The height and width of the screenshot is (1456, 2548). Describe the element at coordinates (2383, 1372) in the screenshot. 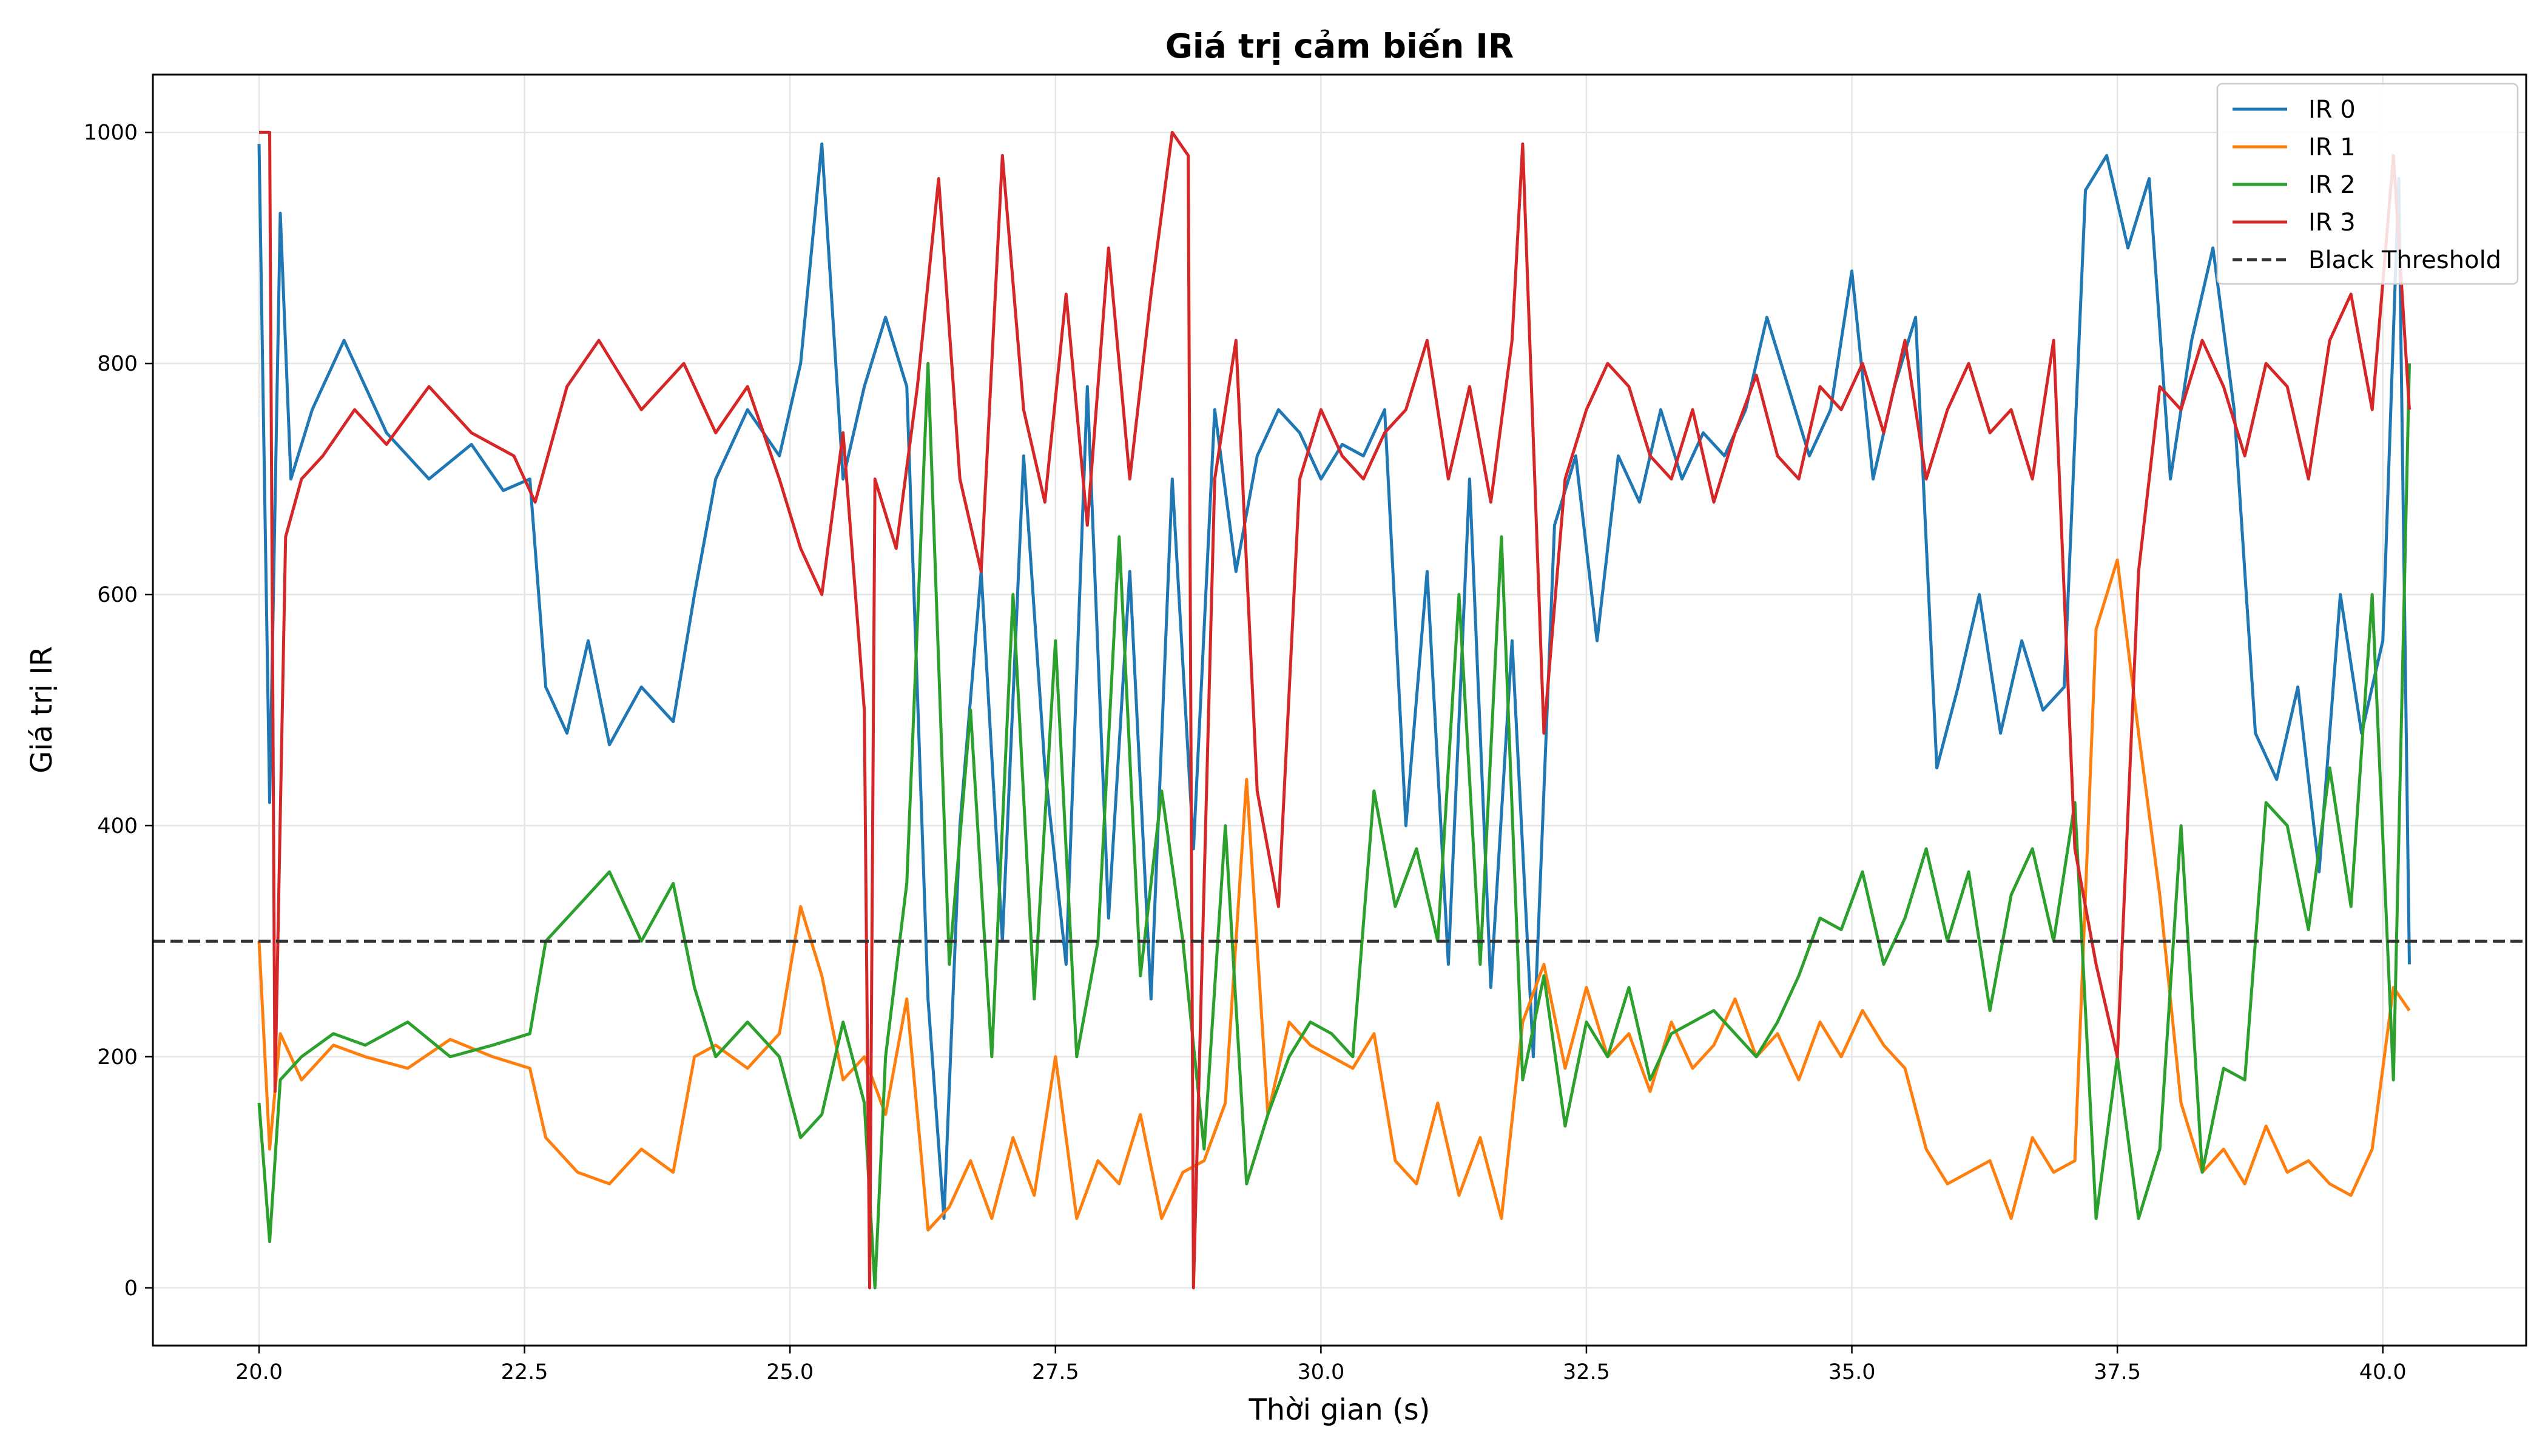

I see `x-tick-label: 40.0` at that location.